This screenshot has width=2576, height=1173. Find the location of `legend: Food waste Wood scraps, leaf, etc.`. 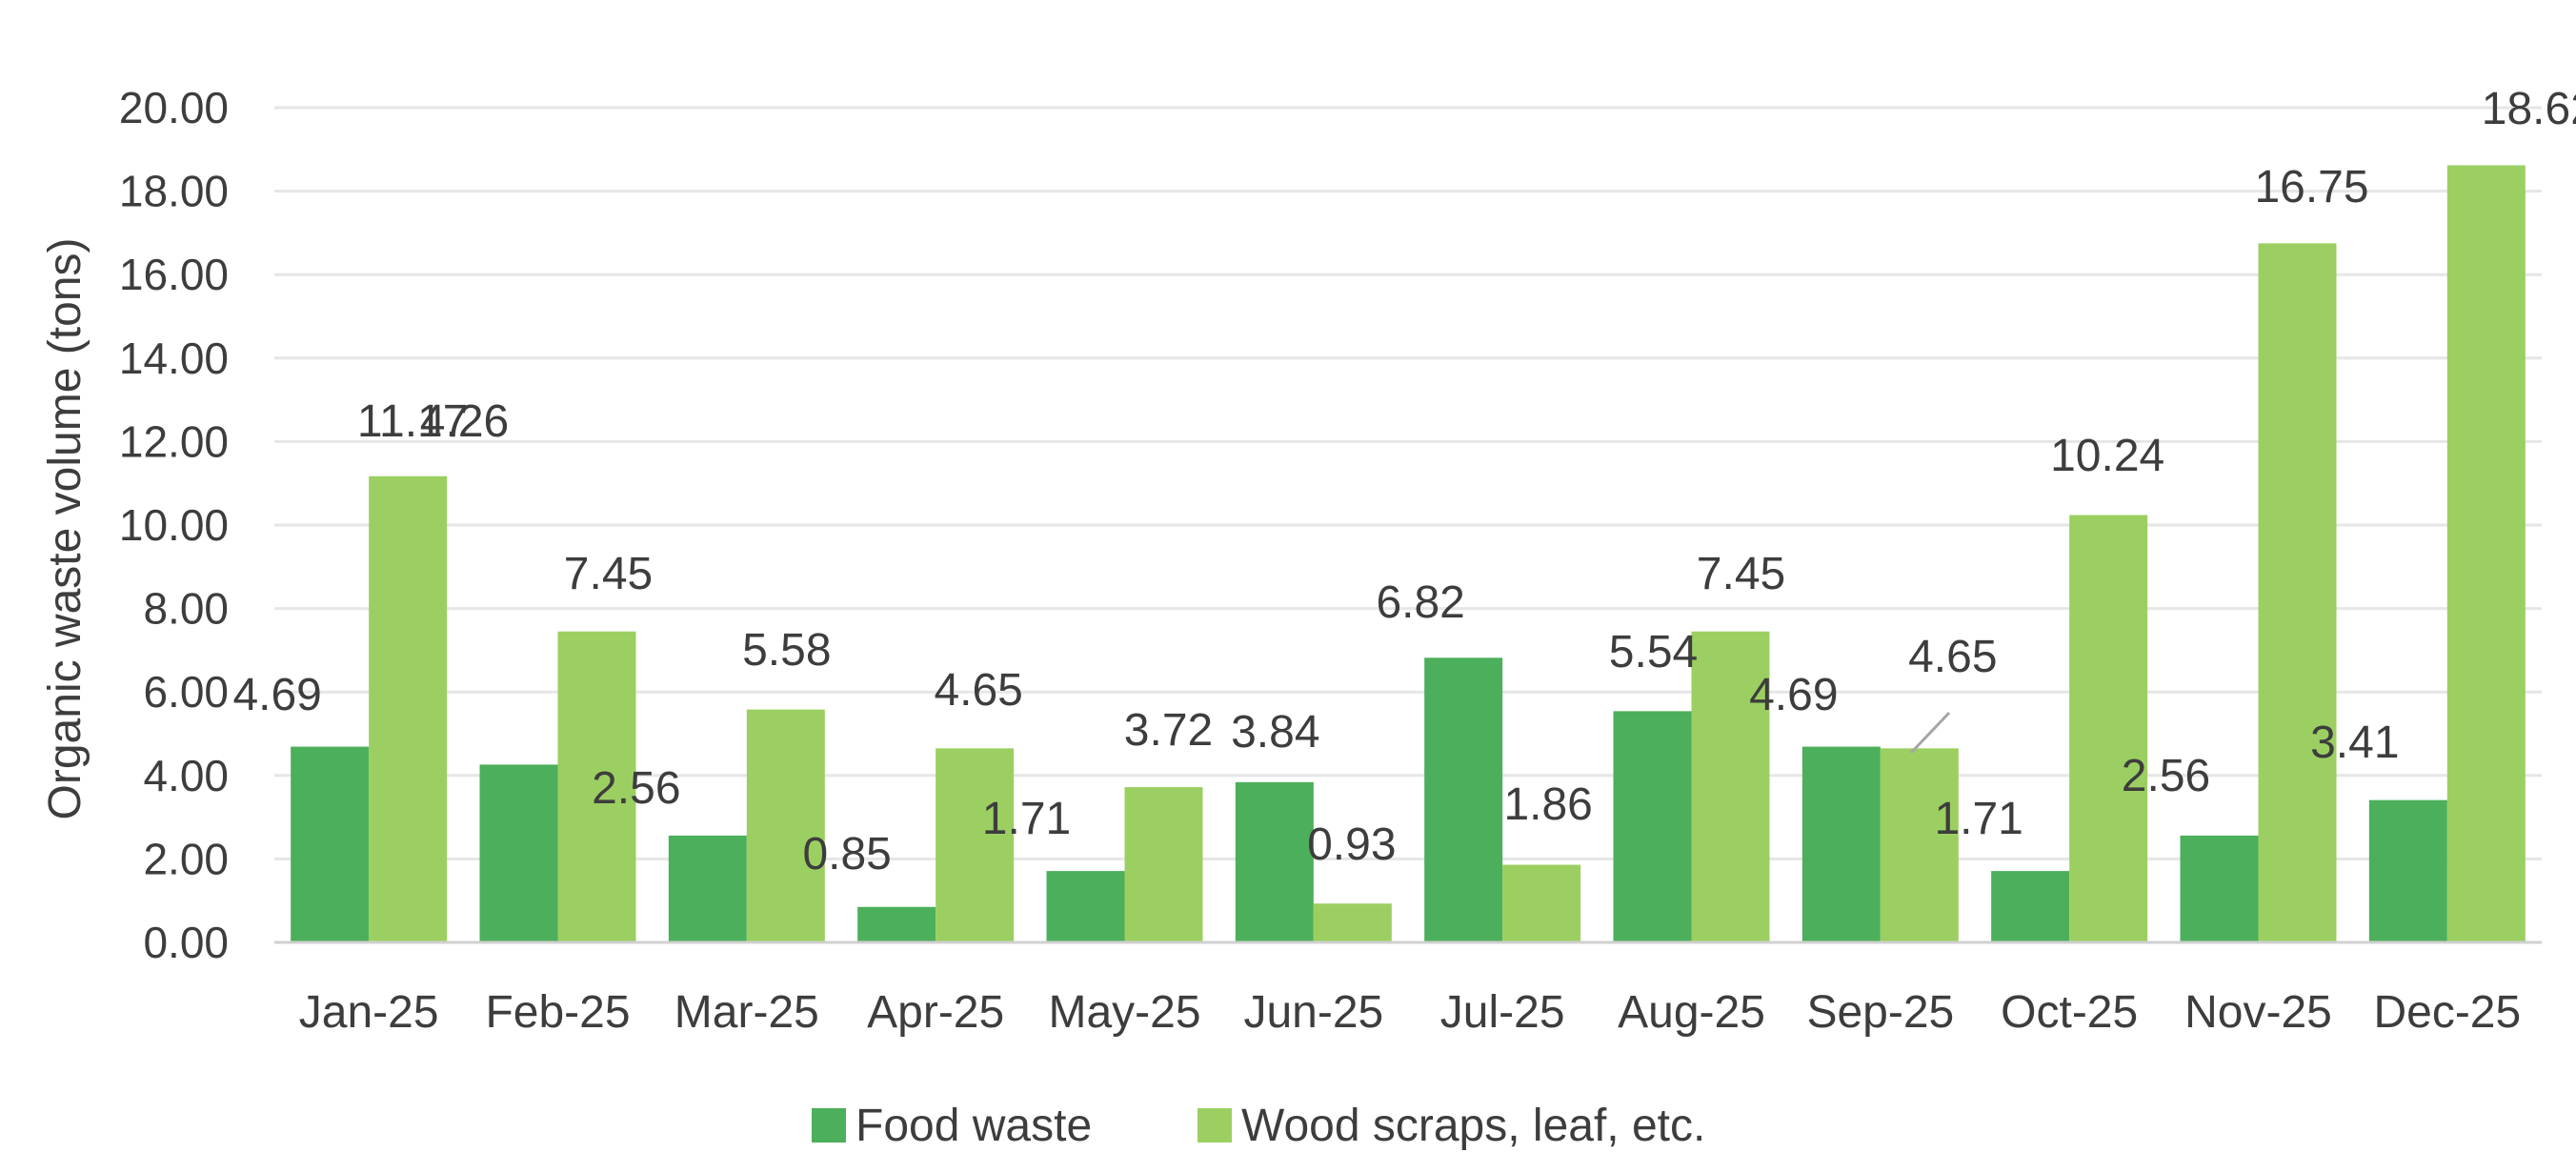

legend: Food waste Wood scraps, leaf, etc. is located at coordinates (1258, 1126).